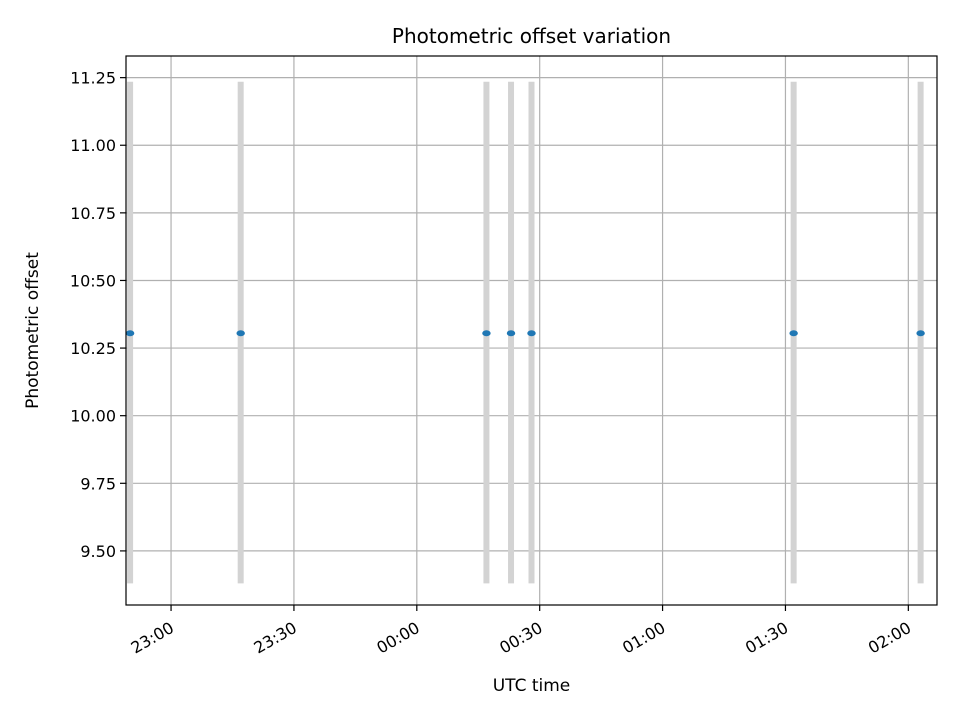  What do you see at coordinates (93, 78) in the screenshot?
I see `y-tick-label: 11.25` at bounding box center [93, 78].